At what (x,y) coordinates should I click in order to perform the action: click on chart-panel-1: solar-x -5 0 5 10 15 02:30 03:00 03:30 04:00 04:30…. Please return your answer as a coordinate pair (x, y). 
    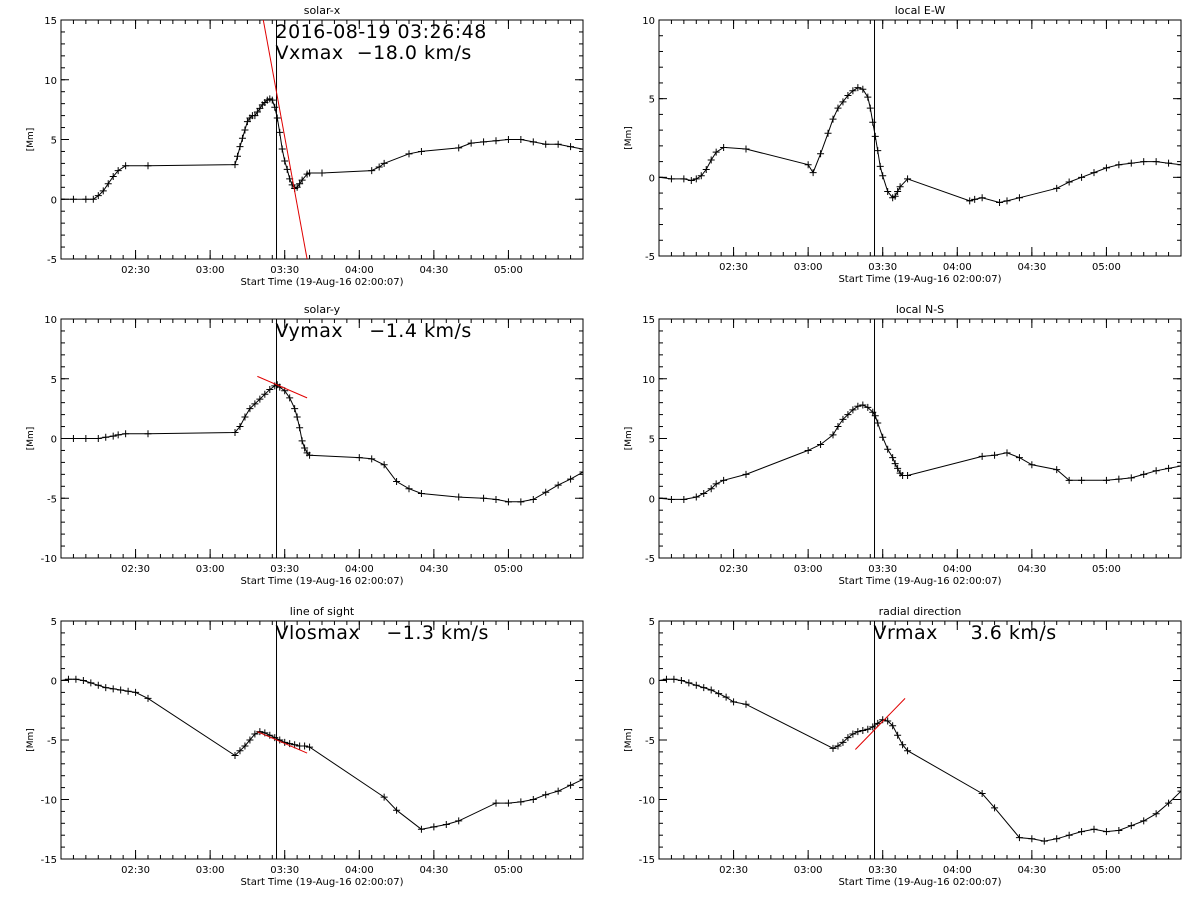
    Looking at the image, I should click on (305, 146).